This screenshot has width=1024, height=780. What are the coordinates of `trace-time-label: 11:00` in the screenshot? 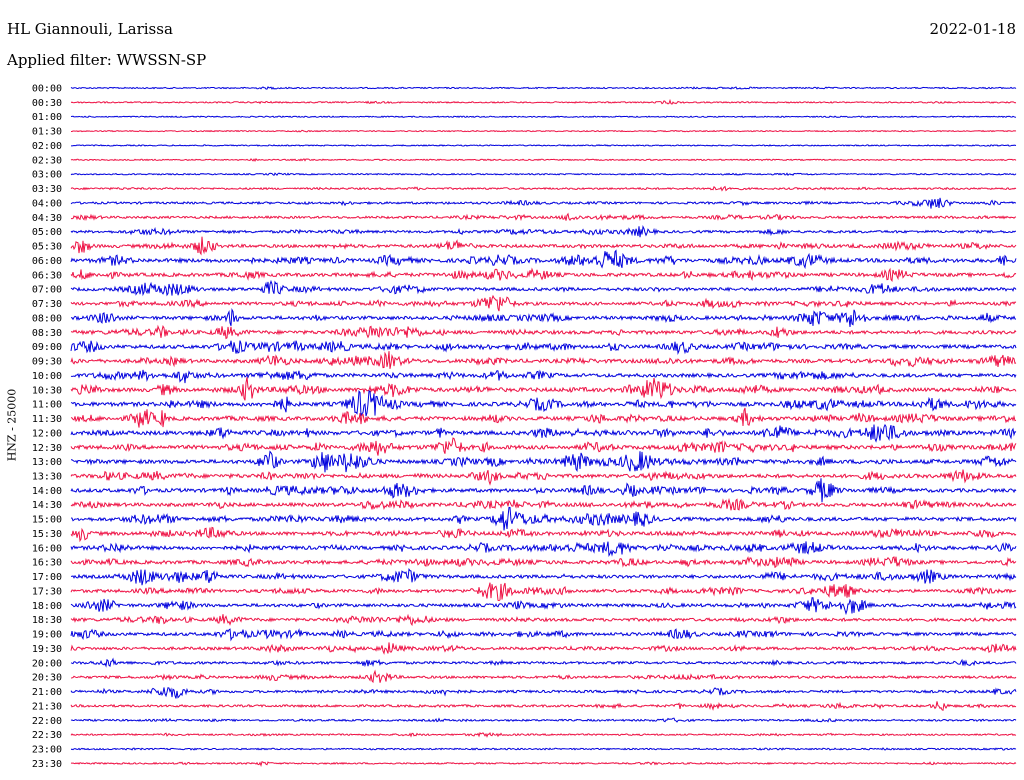 It's located at (47, 405).